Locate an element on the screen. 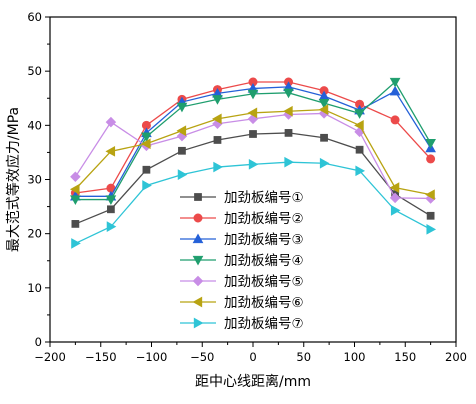 The width and height of the screenshot is (476, 404). y-tick-label: 60 is located at coordinates (34, 17).